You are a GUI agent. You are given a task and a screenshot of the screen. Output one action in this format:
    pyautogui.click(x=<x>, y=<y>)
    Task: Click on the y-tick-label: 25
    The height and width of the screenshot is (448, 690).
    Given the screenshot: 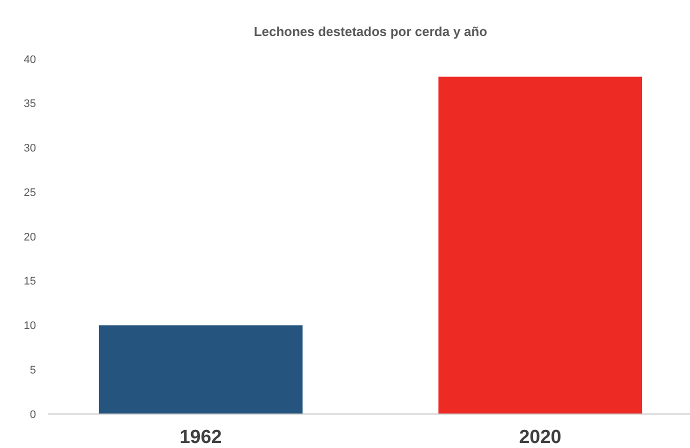 What is the action you would take?
    pyautogui.click(x=30, y=192)
    